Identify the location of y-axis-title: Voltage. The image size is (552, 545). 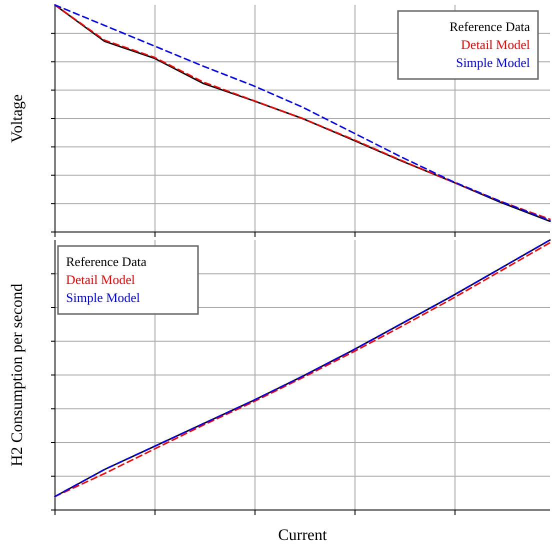
(17, 118).